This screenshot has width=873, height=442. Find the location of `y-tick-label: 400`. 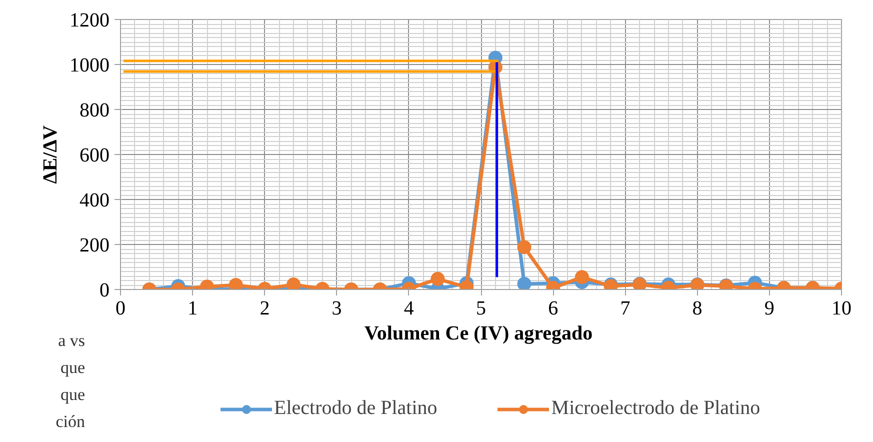

y-tick-label: 400 is located at coordinates (95, 201).